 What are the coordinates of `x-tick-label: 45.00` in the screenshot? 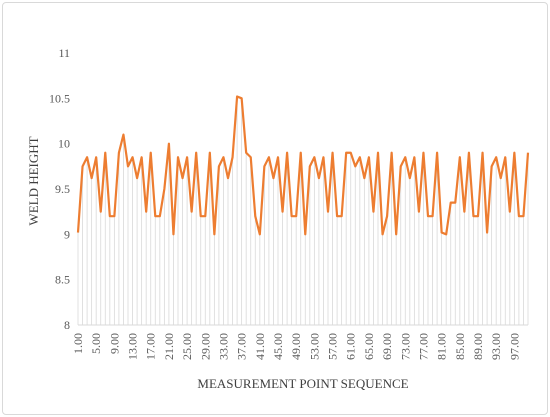 It's located at (278, 346).